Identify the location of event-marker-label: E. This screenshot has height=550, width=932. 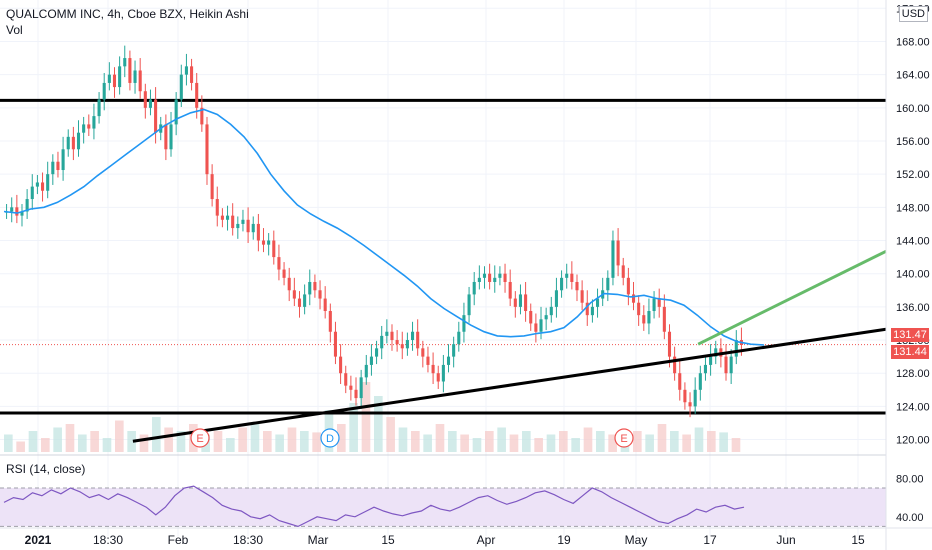
(199, 439).